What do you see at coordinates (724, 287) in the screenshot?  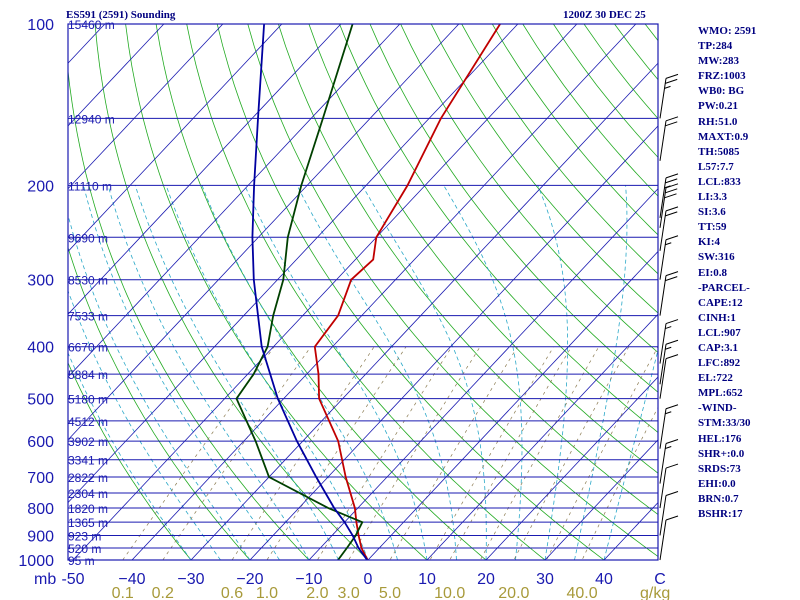 I see `index-line: -PARCEL-` at bounding box center [724, 287].